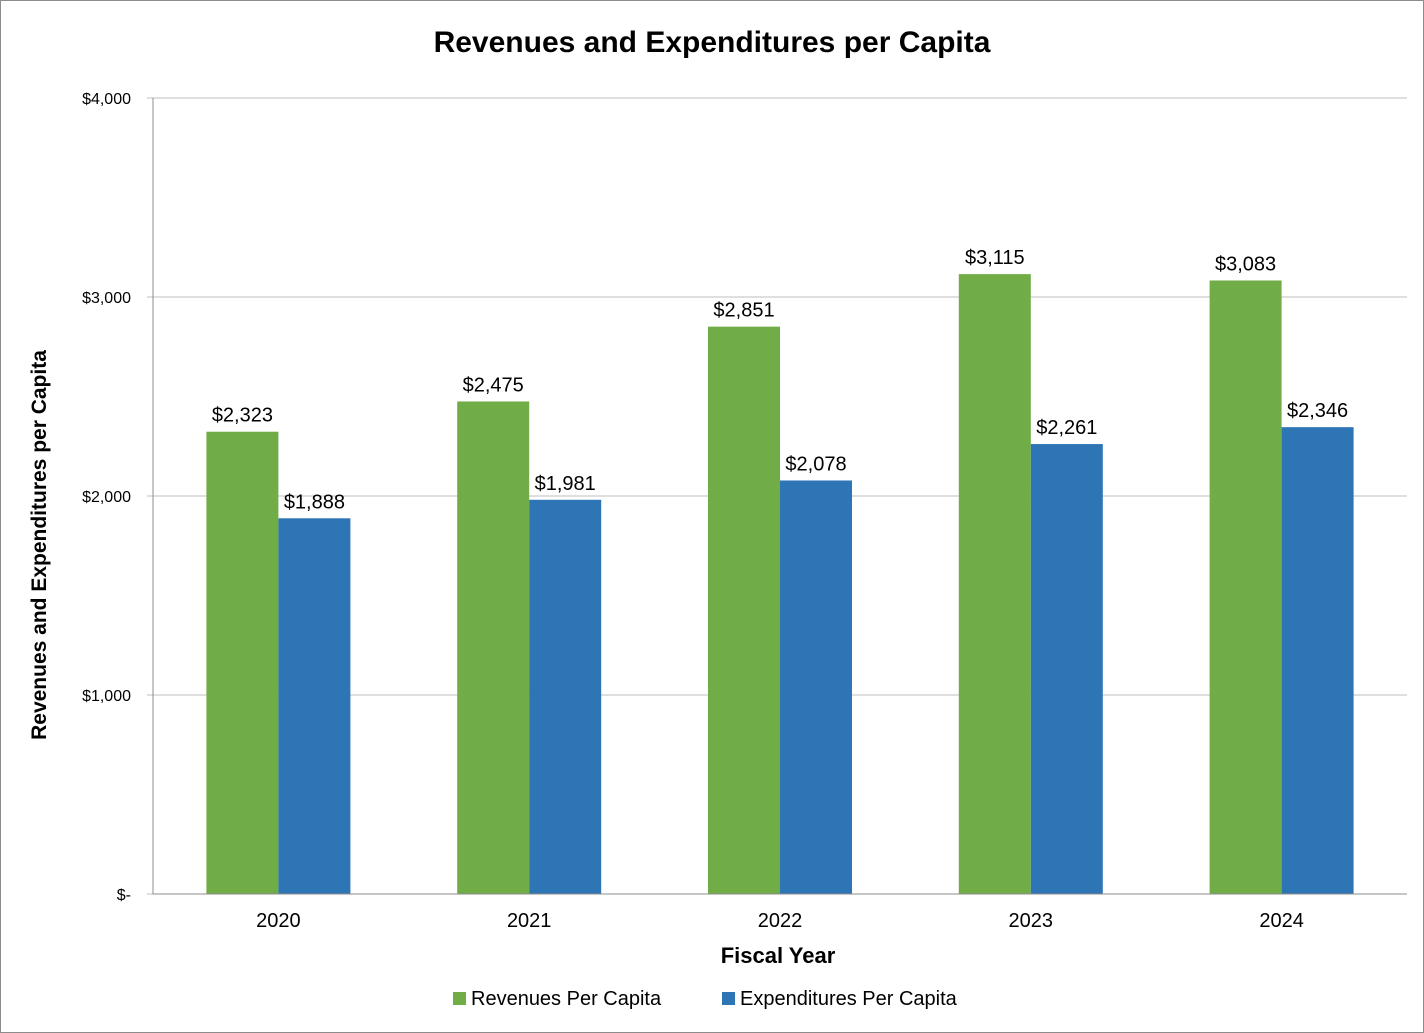 The image size is (1424, 1033). I want to click on x-tick-label: 2020, so click(278, 921).